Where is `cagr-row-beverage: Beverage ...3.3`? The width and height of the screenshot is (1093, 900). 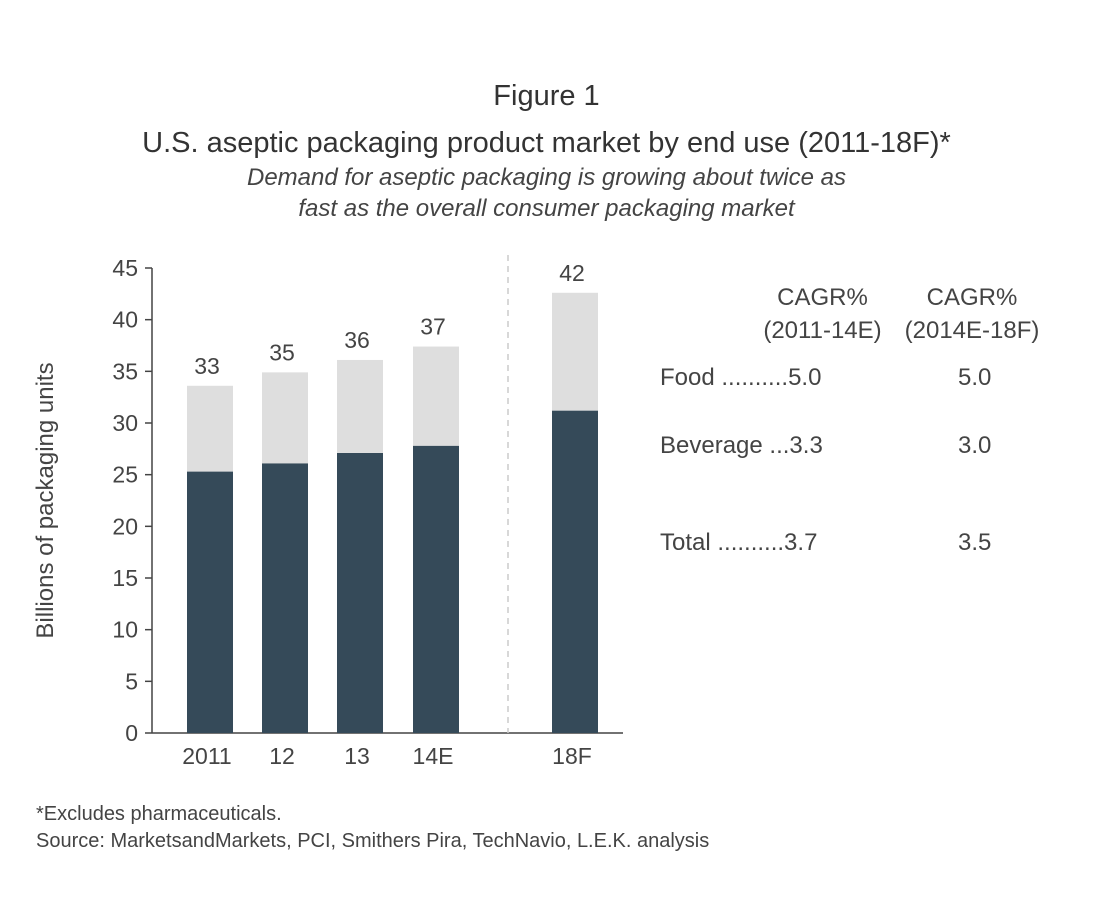 cagr-row-beverage: Beverage ...3.3 is located at coordinates (741, 446).